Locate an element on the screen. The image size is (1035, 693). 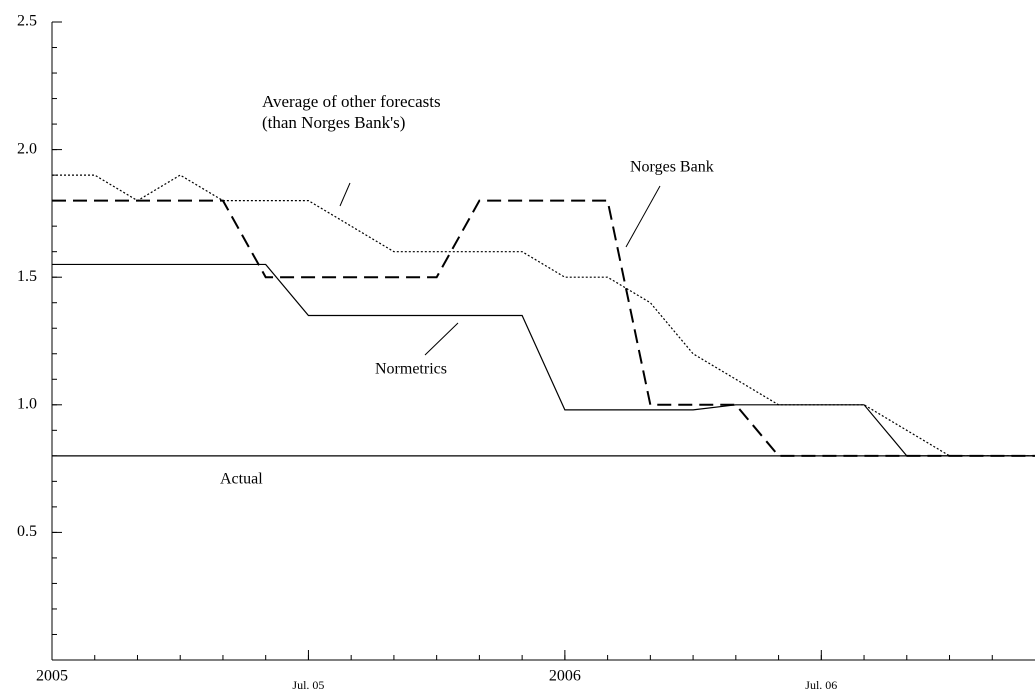
y-tick-label: 2.0 is located at coordinates (27, 148).